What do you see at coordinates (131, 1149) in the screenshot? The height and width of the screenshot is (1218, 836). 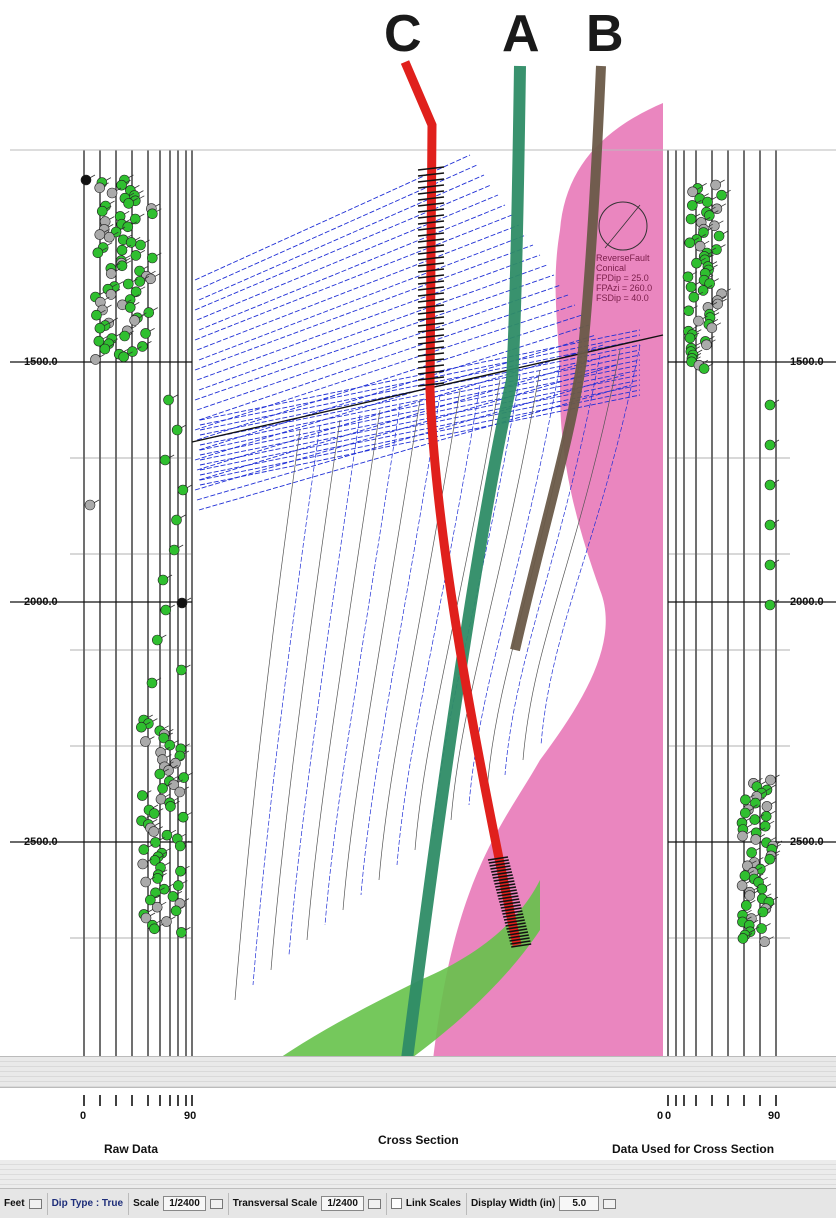 I see `caption-raw-data: Raw Data` at bounding box center [131, 1149].